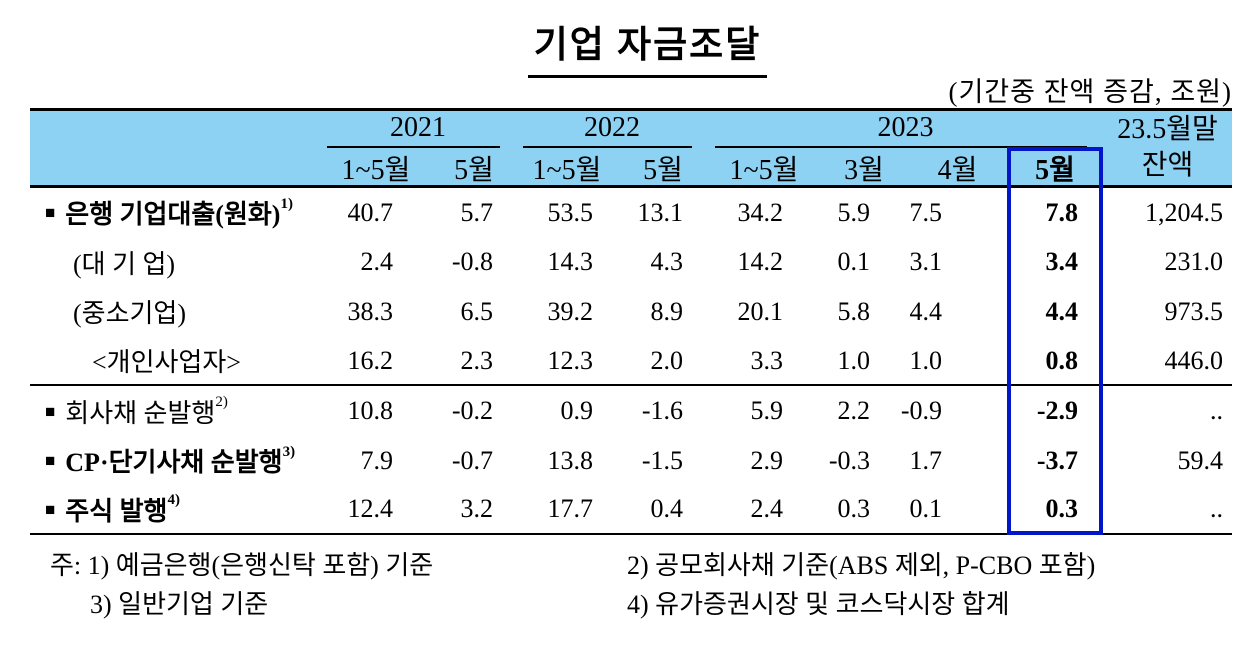  What do you see at coordinates (1184, 212) in the screenshot?
I see `value-cell: 1,204.5` at bounding box center [1184, 212].